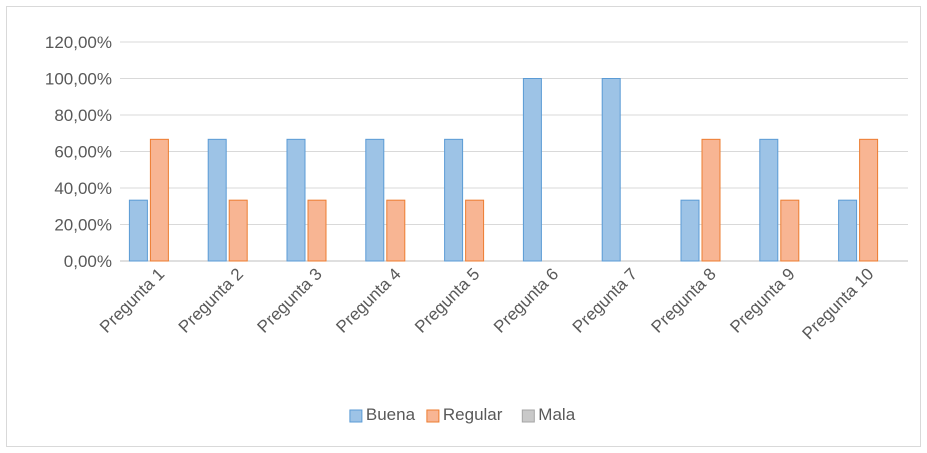  What do you see at coordinates (83, 152) in the screenshot?
I see `y-tick-label: 60,00%` at bounding box center [83, 152].